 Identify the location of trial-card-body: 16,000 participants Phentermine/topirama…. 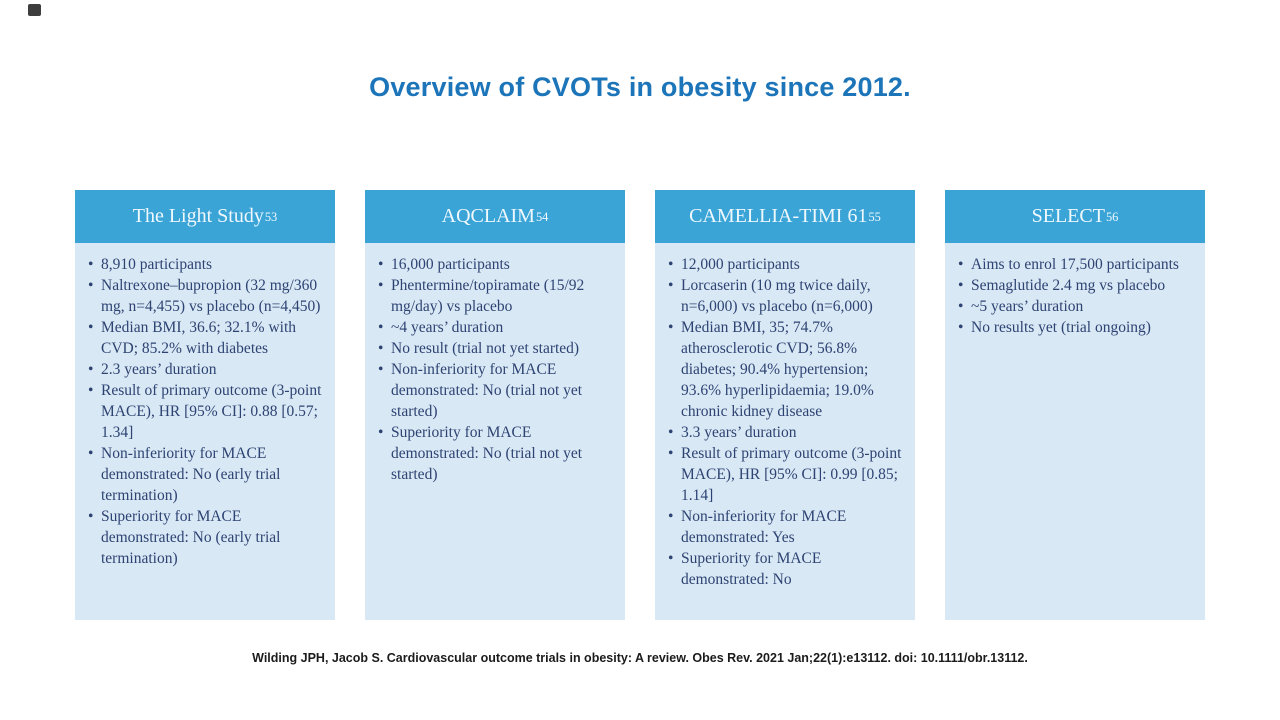
(495, 431).